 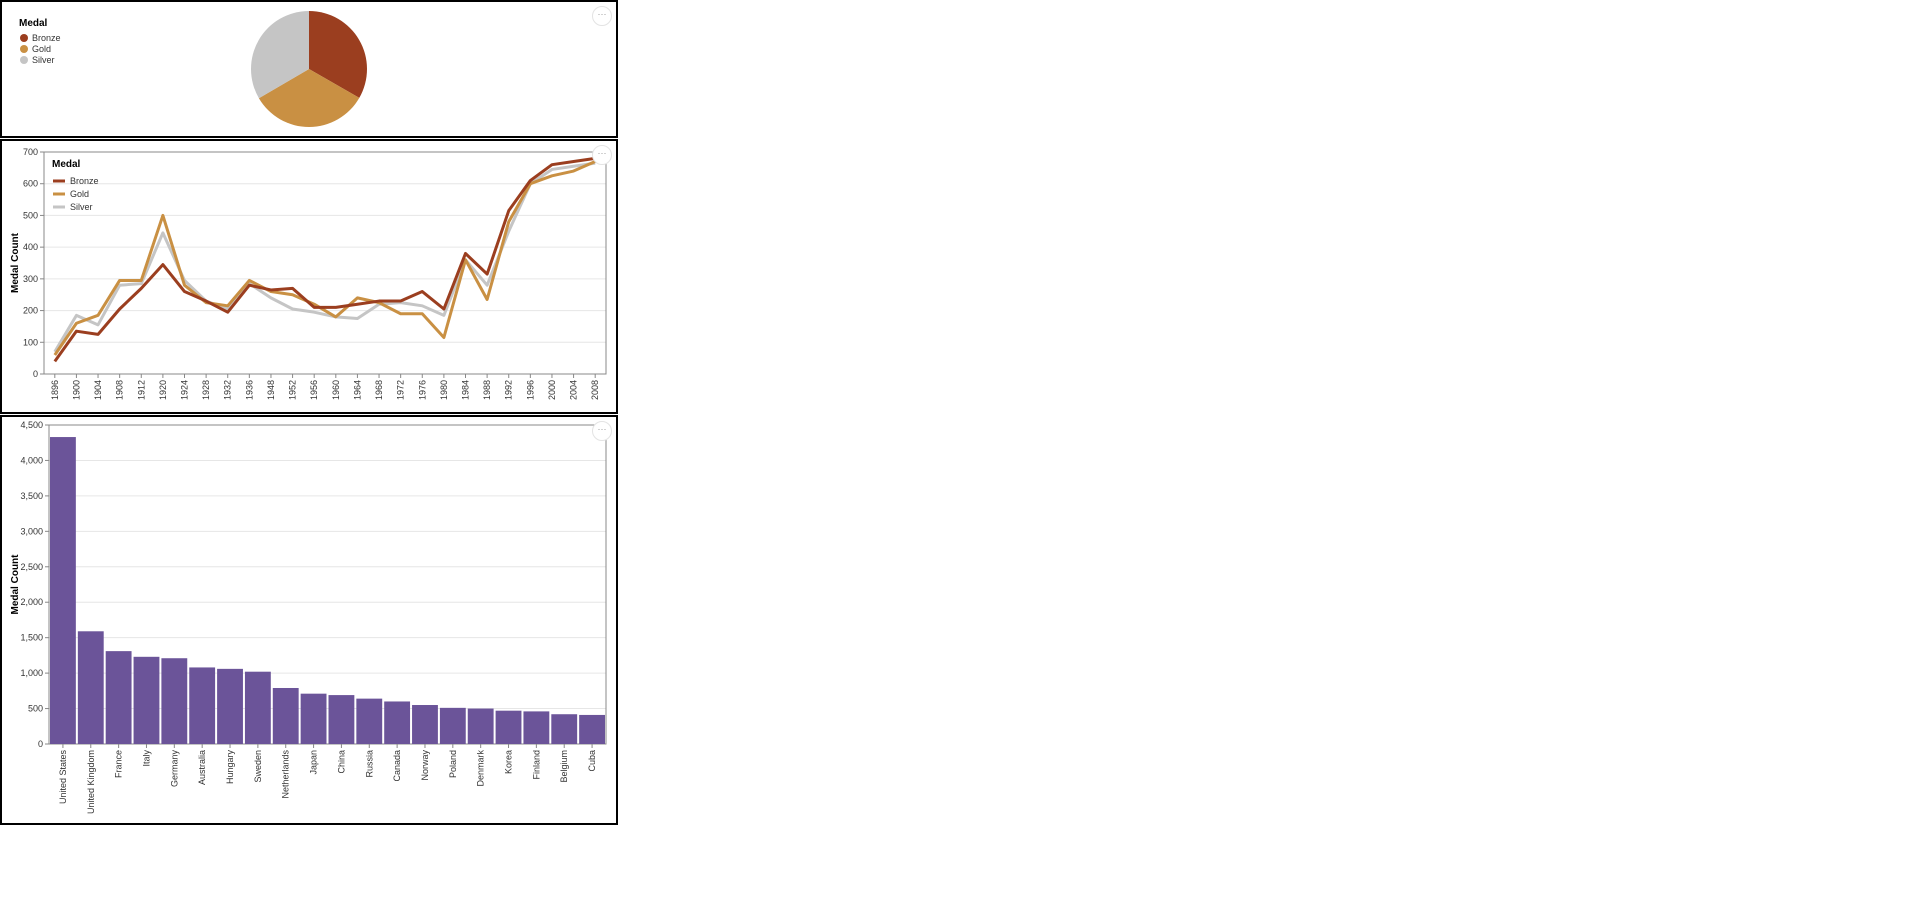 I want to click on x-tick-label: 1988, so click(x=487, y=390).